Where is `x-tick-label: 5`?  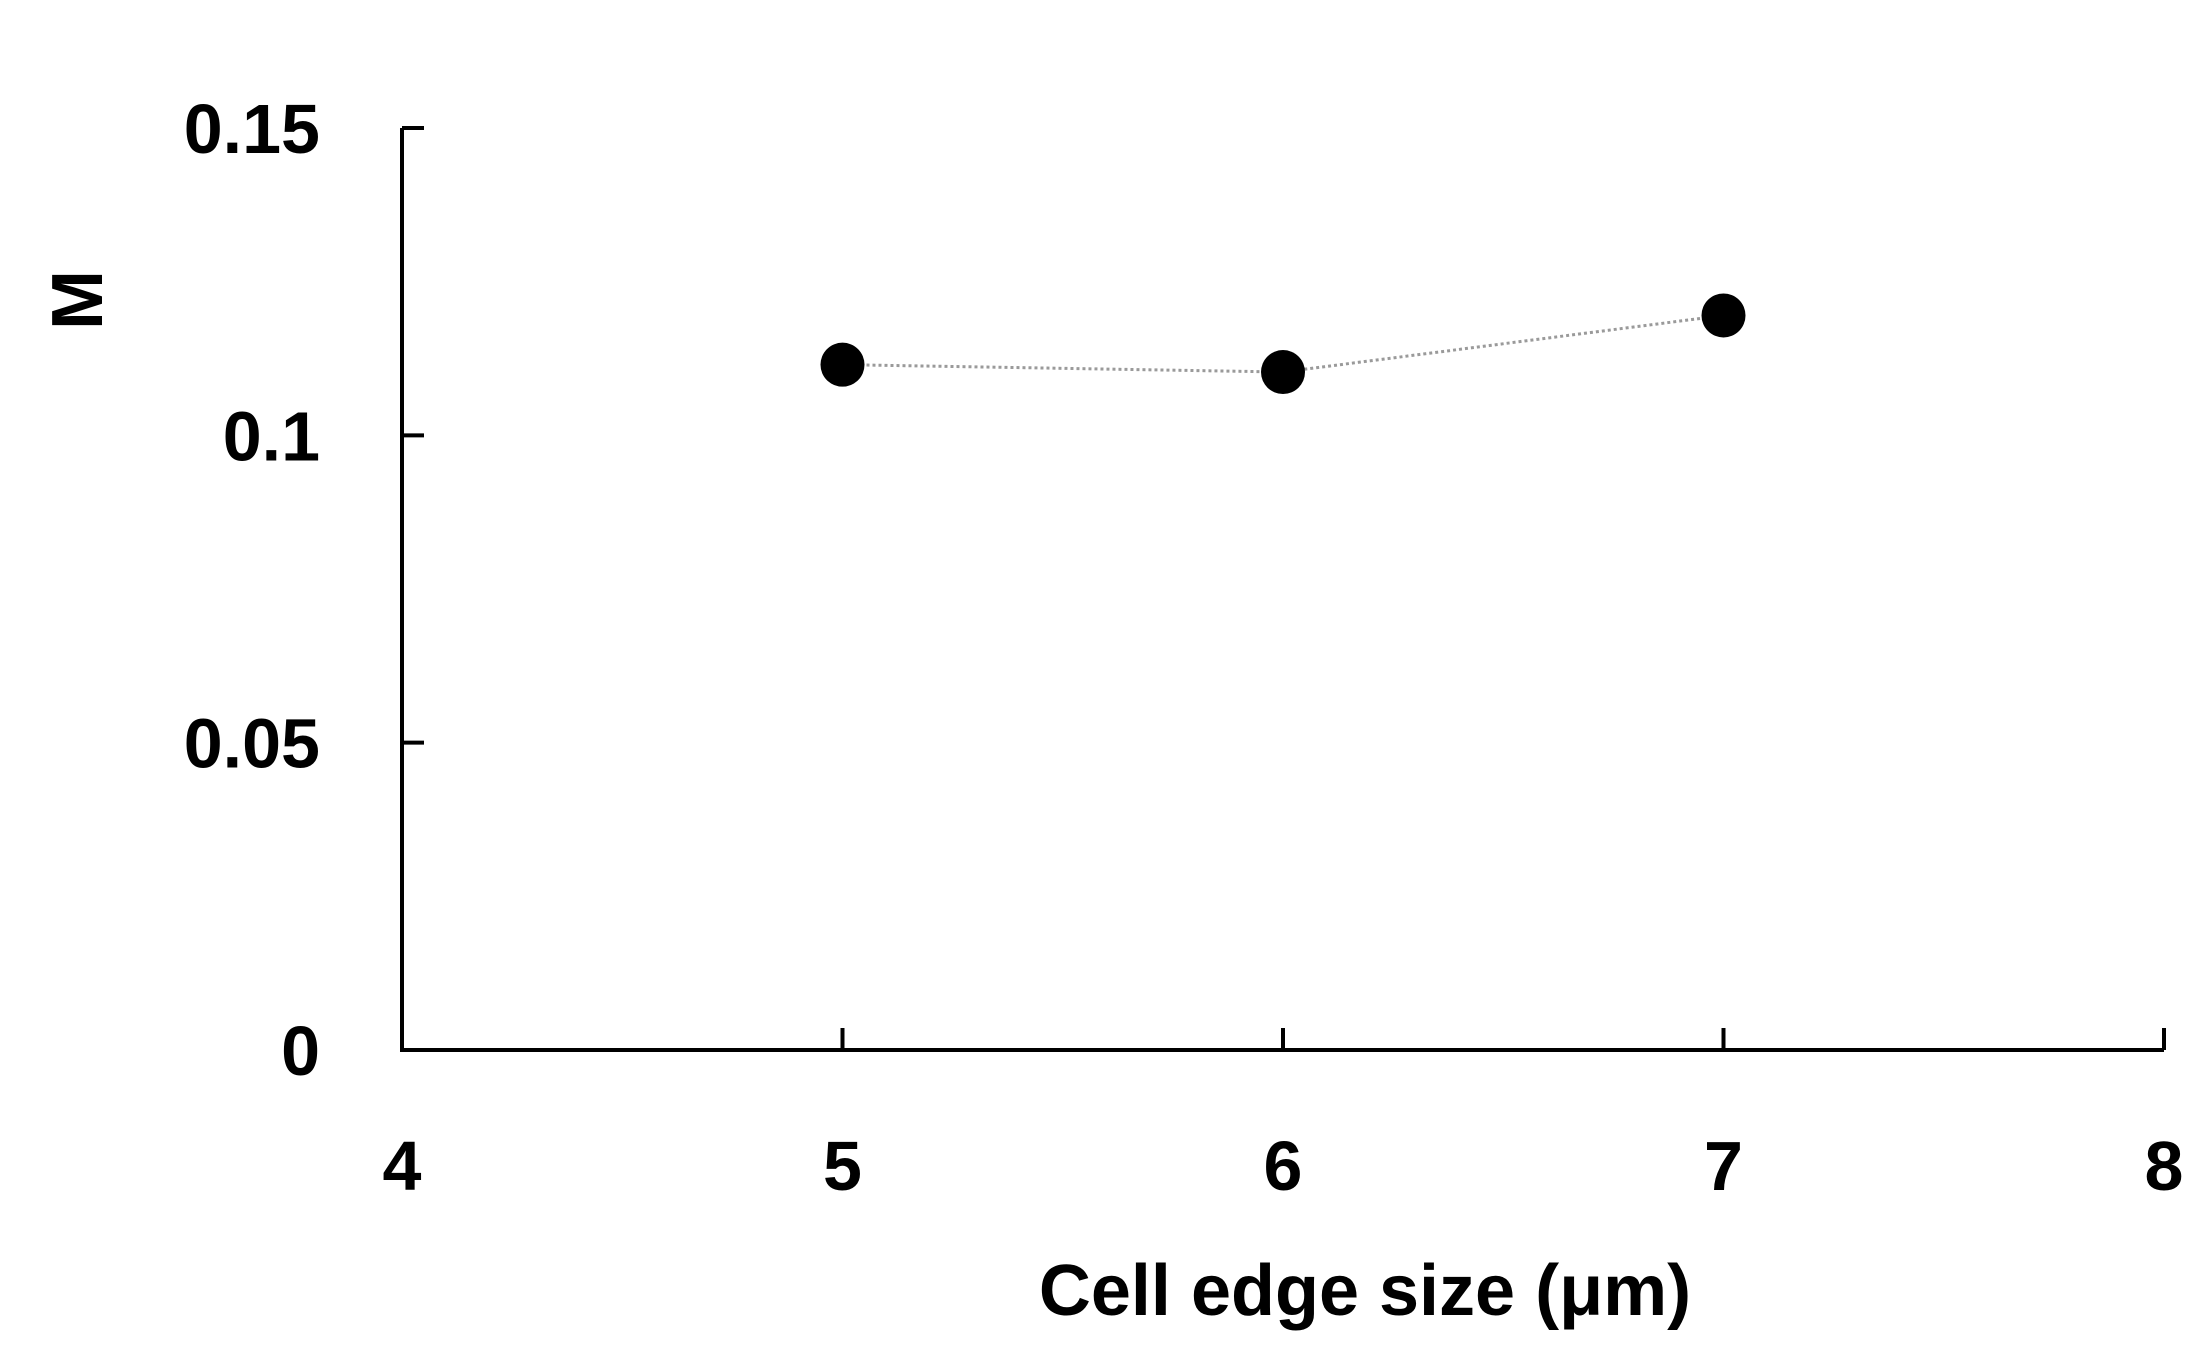
x-tick-label: 5 is located at coordinates (842, 1166).